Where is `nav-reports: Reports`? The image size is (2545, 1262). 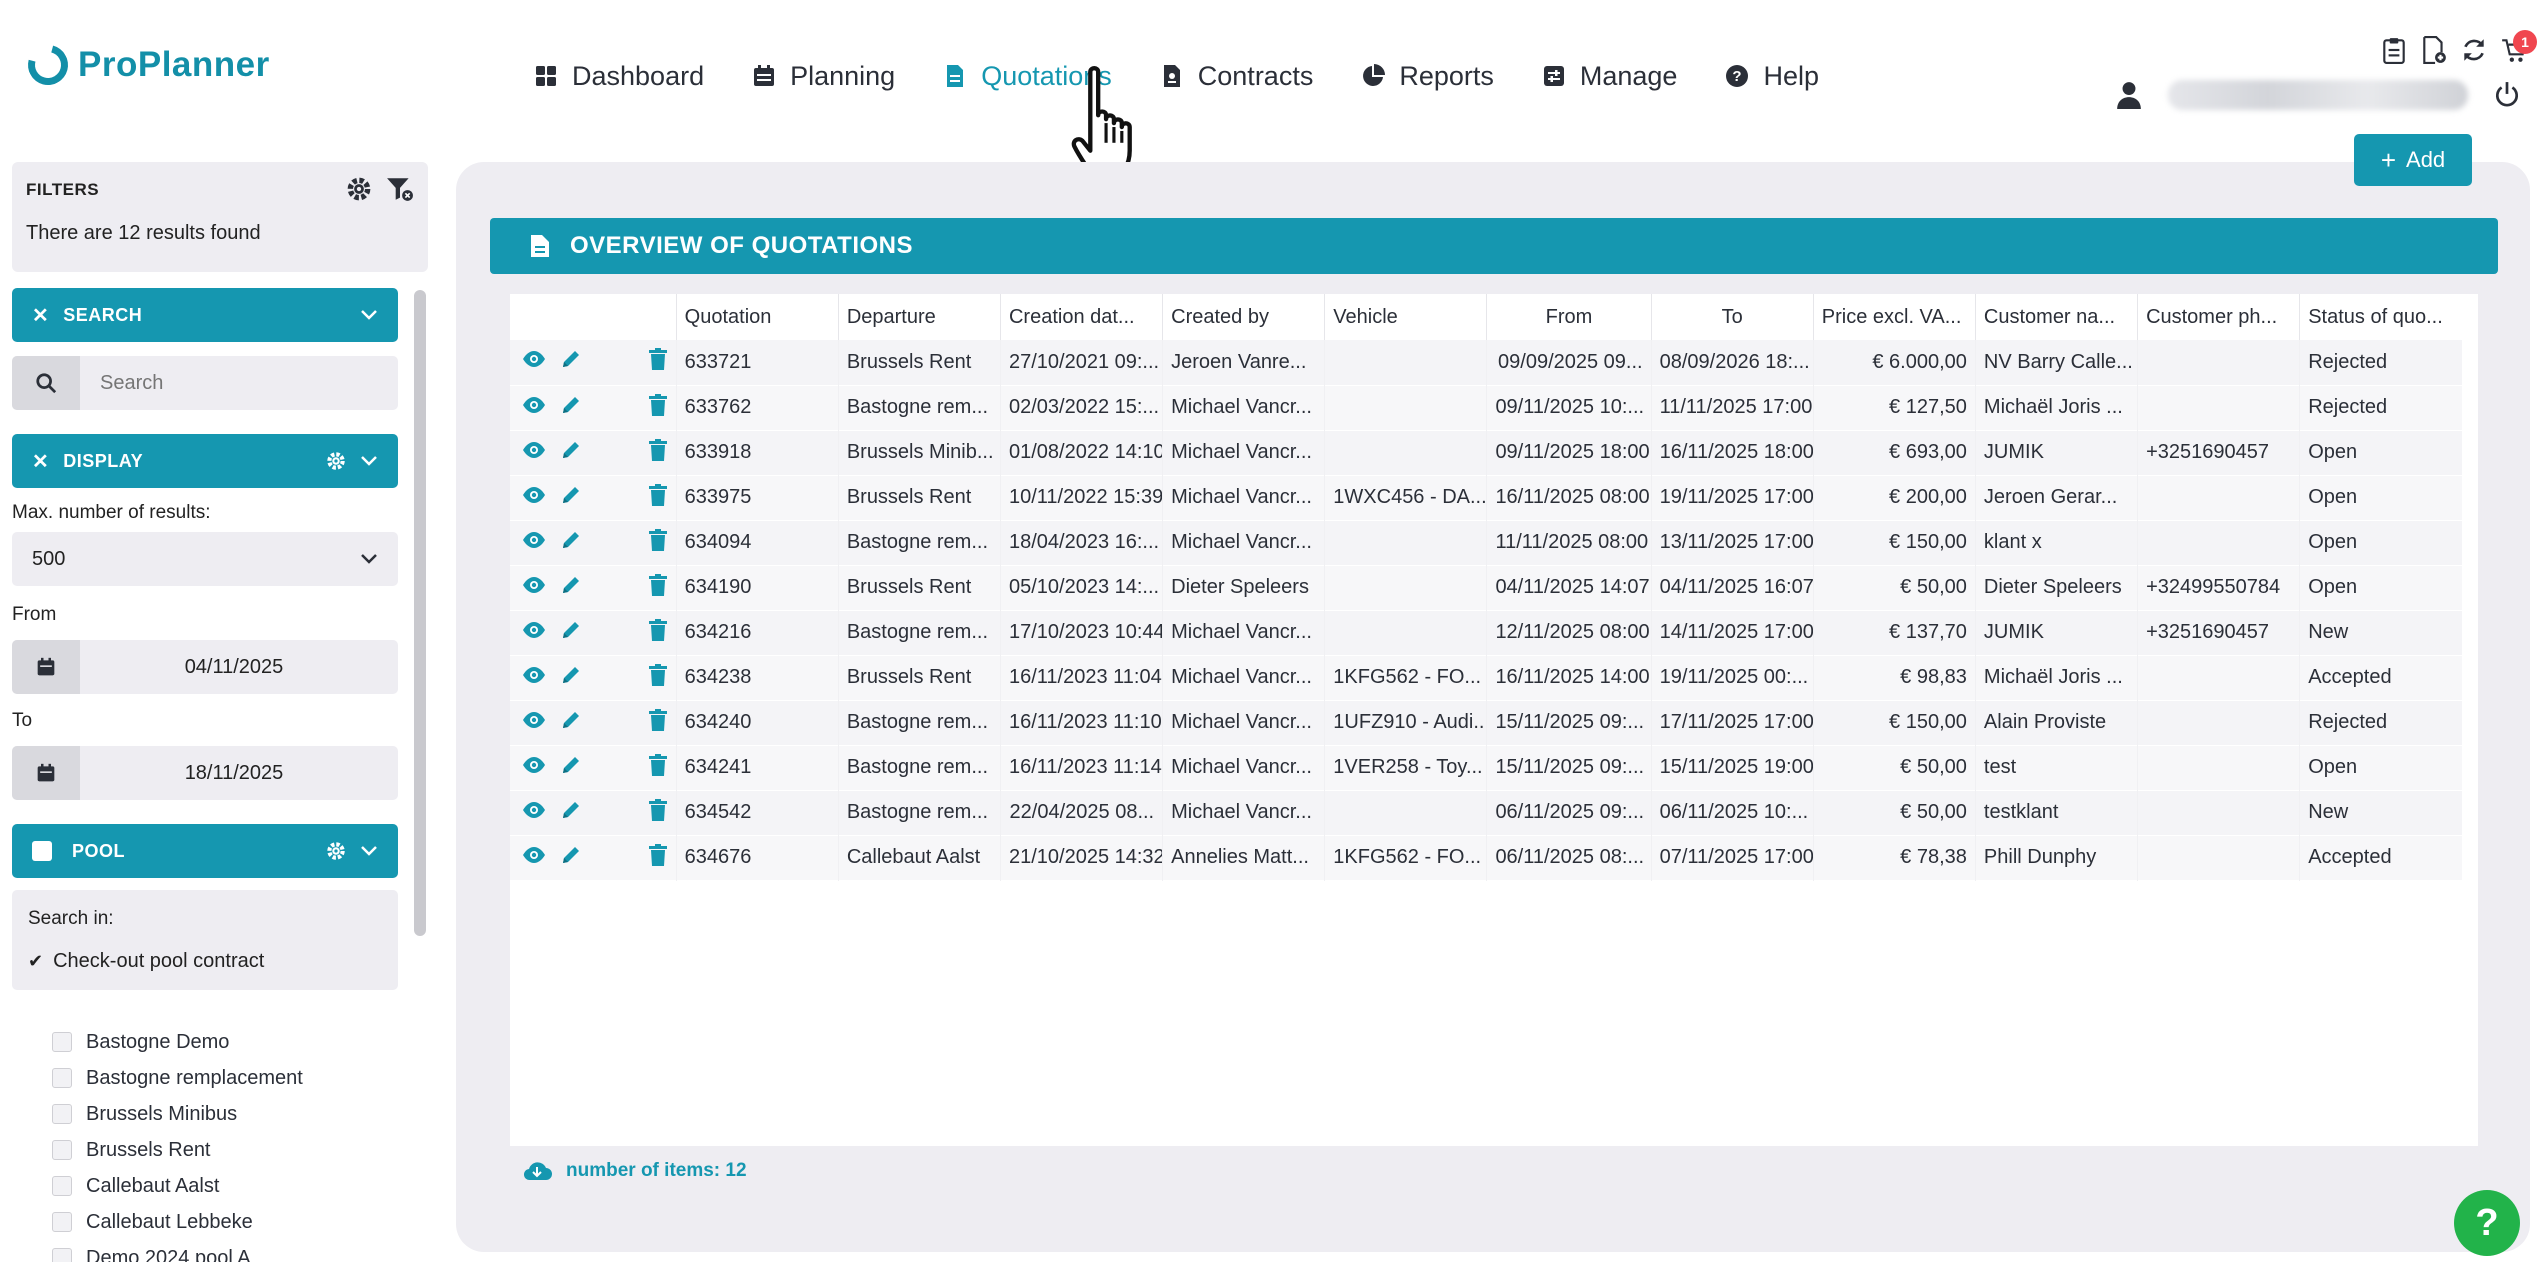 nav-reports: Reports is located at coordinates (1427, 76).